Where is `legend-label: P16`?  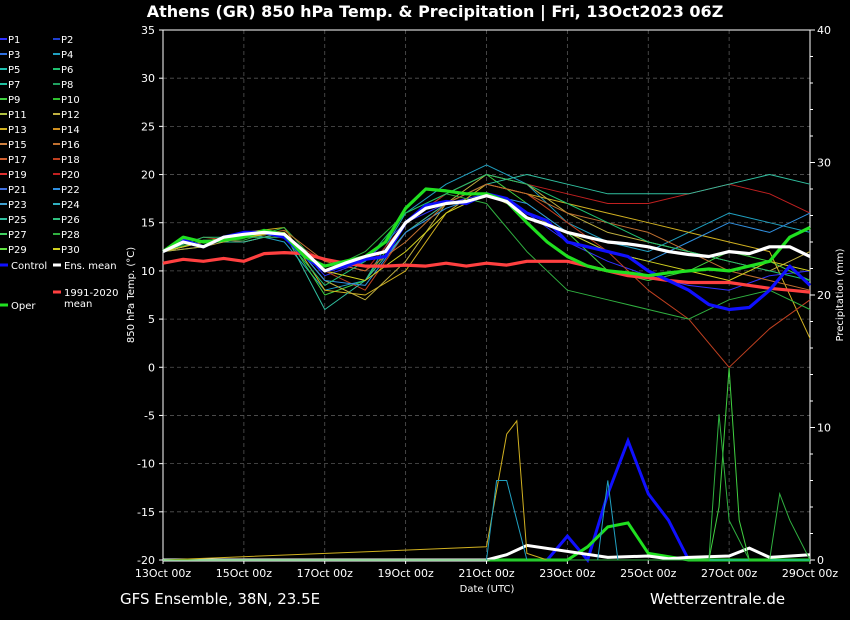 legend-label: P16 is located at coordinates (70, 145).